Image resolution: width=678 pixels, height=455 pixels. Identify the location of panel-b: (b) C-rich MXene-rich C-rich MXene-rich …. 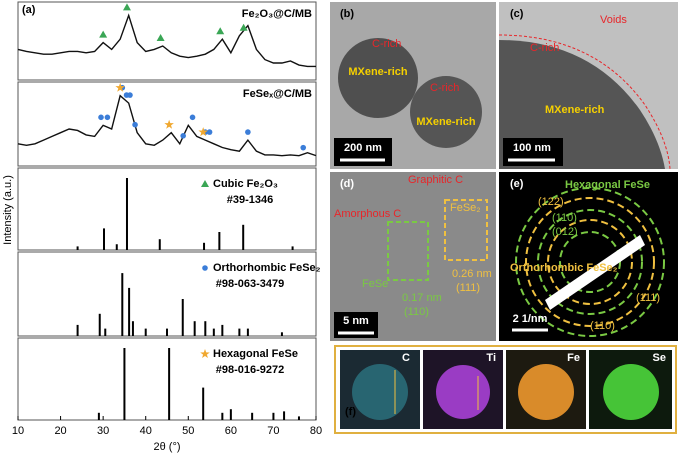
(413, 85).